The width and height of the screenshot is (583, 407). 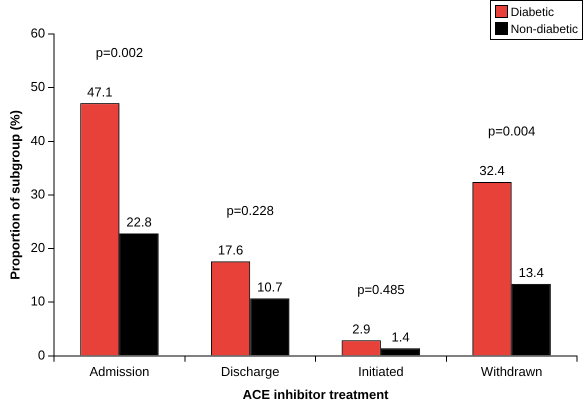 What do you see at coordinates (361, 328) in the screenshot?
I see `data-label: 2.9` at bounding box center [361, 328].